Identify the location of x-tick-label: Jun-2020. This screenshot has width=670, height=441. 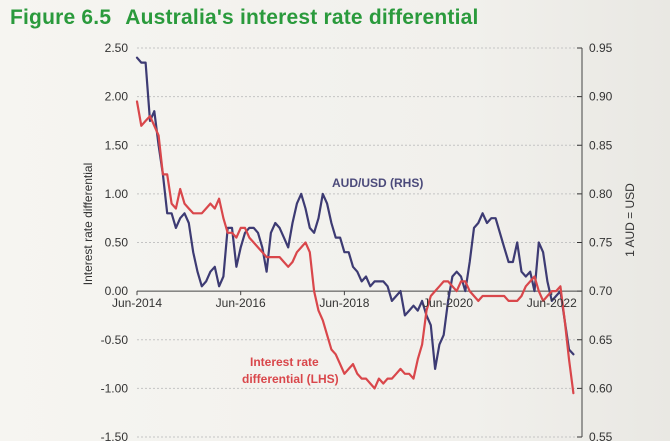
(448, 303).